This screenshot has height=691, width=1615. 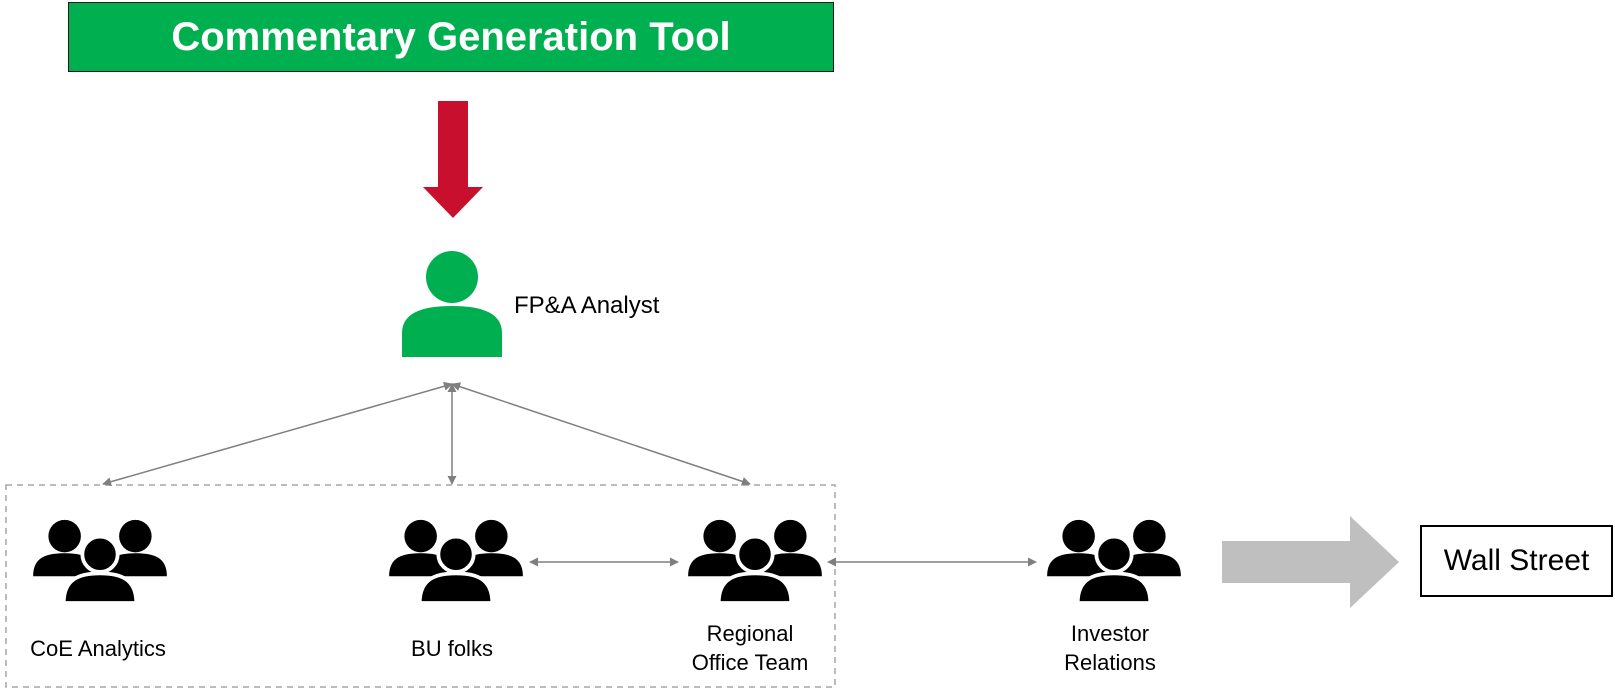 I want to click on group-icon-investor, so click(x=1114, y=560).